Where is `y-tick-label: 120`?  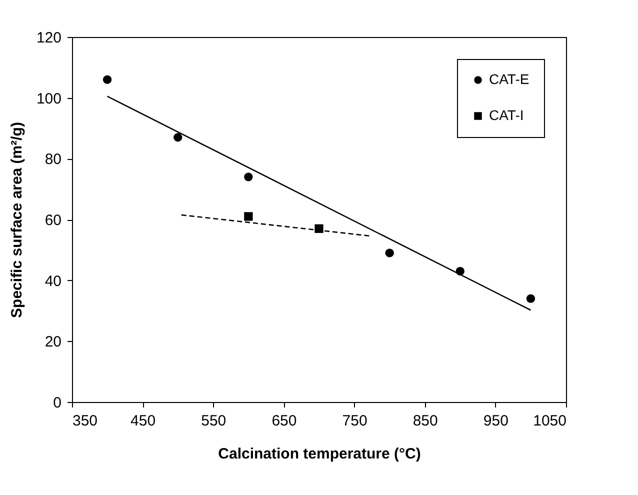 y-tick-label: 120 is located at coordinates (49, 38).